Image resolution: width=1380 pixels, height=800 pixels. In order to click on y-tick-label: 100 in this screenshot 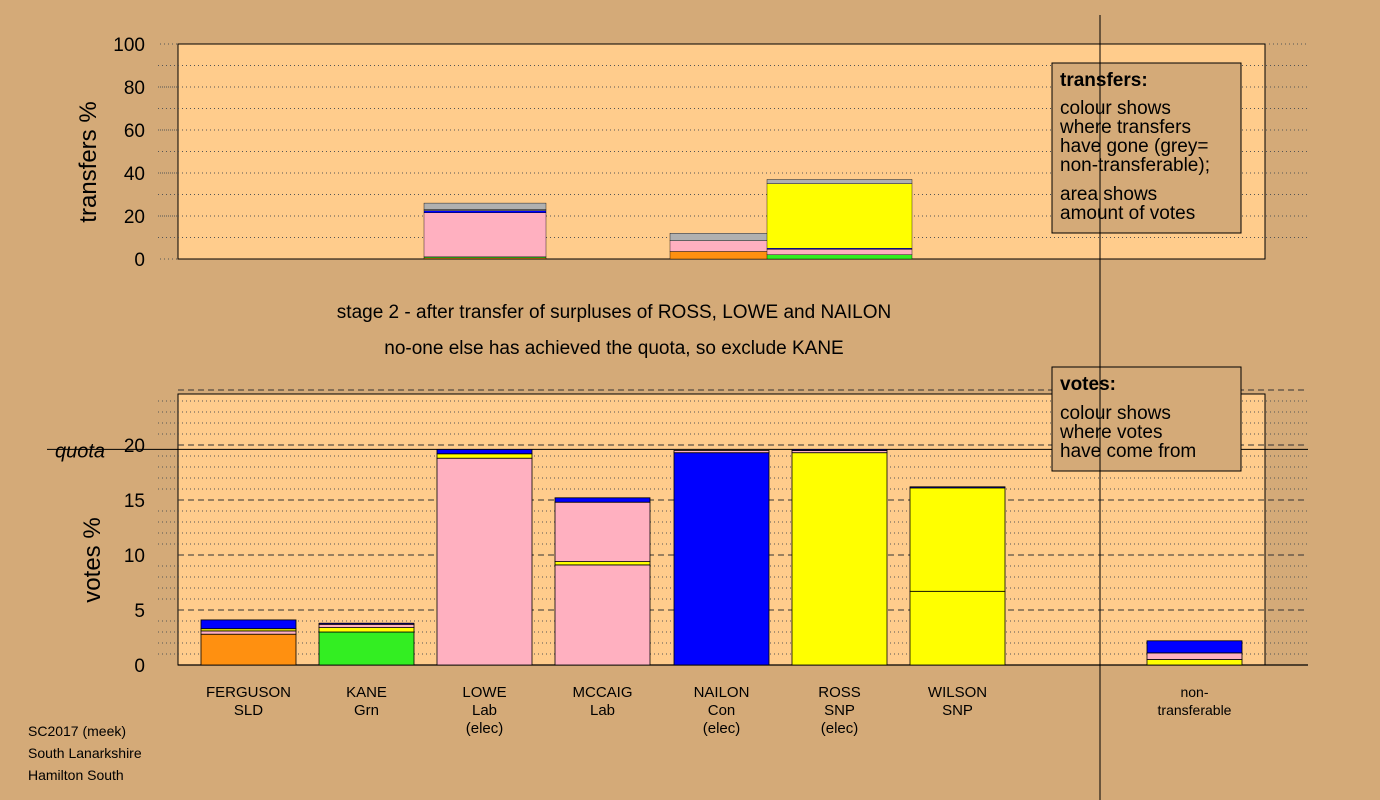, I will do `click(129, 45)`.